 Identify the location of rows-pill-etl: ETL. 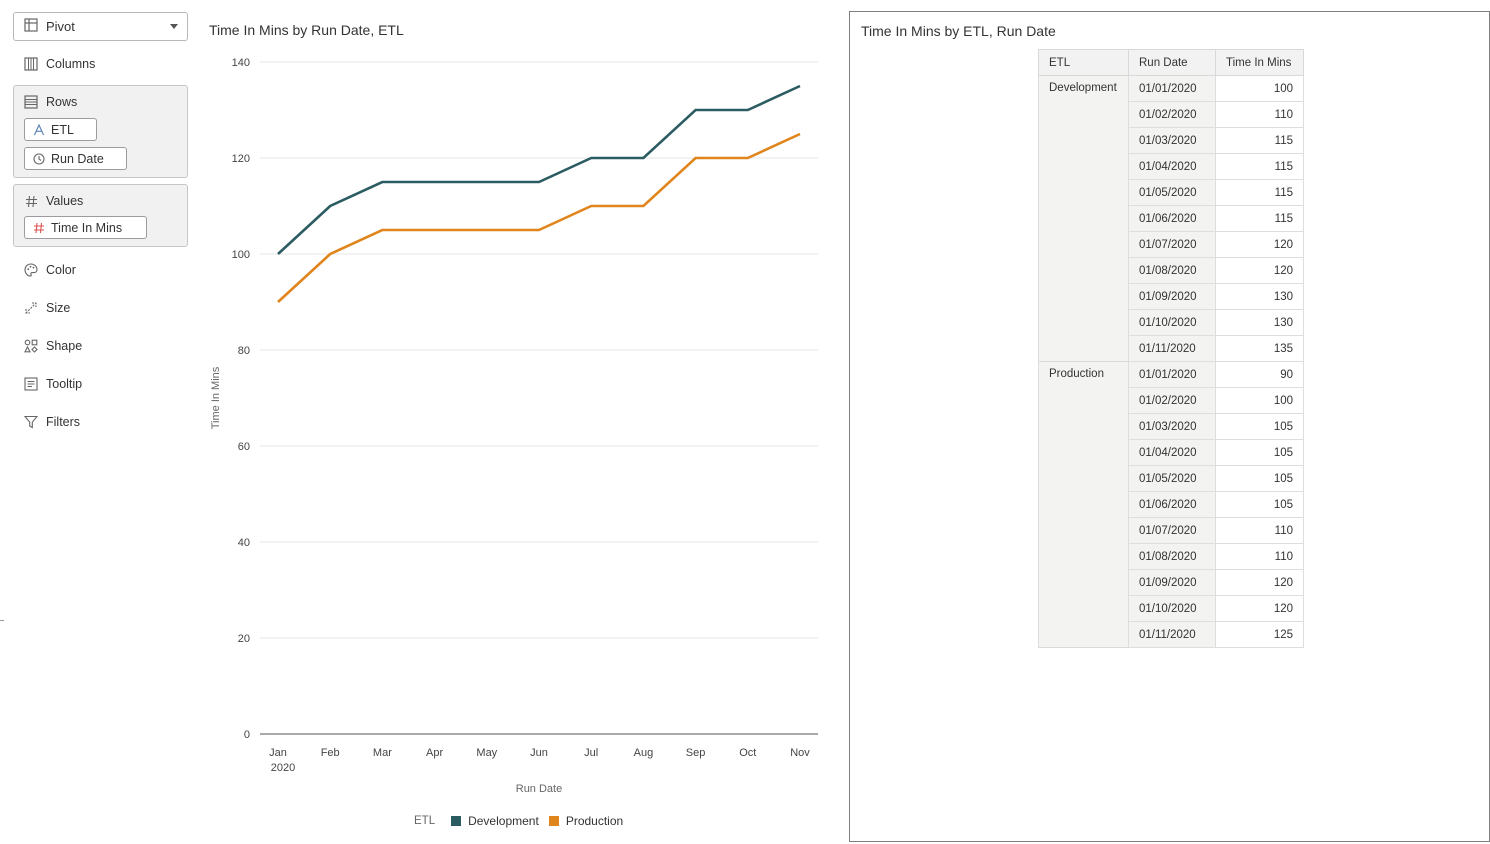
(60, 129).